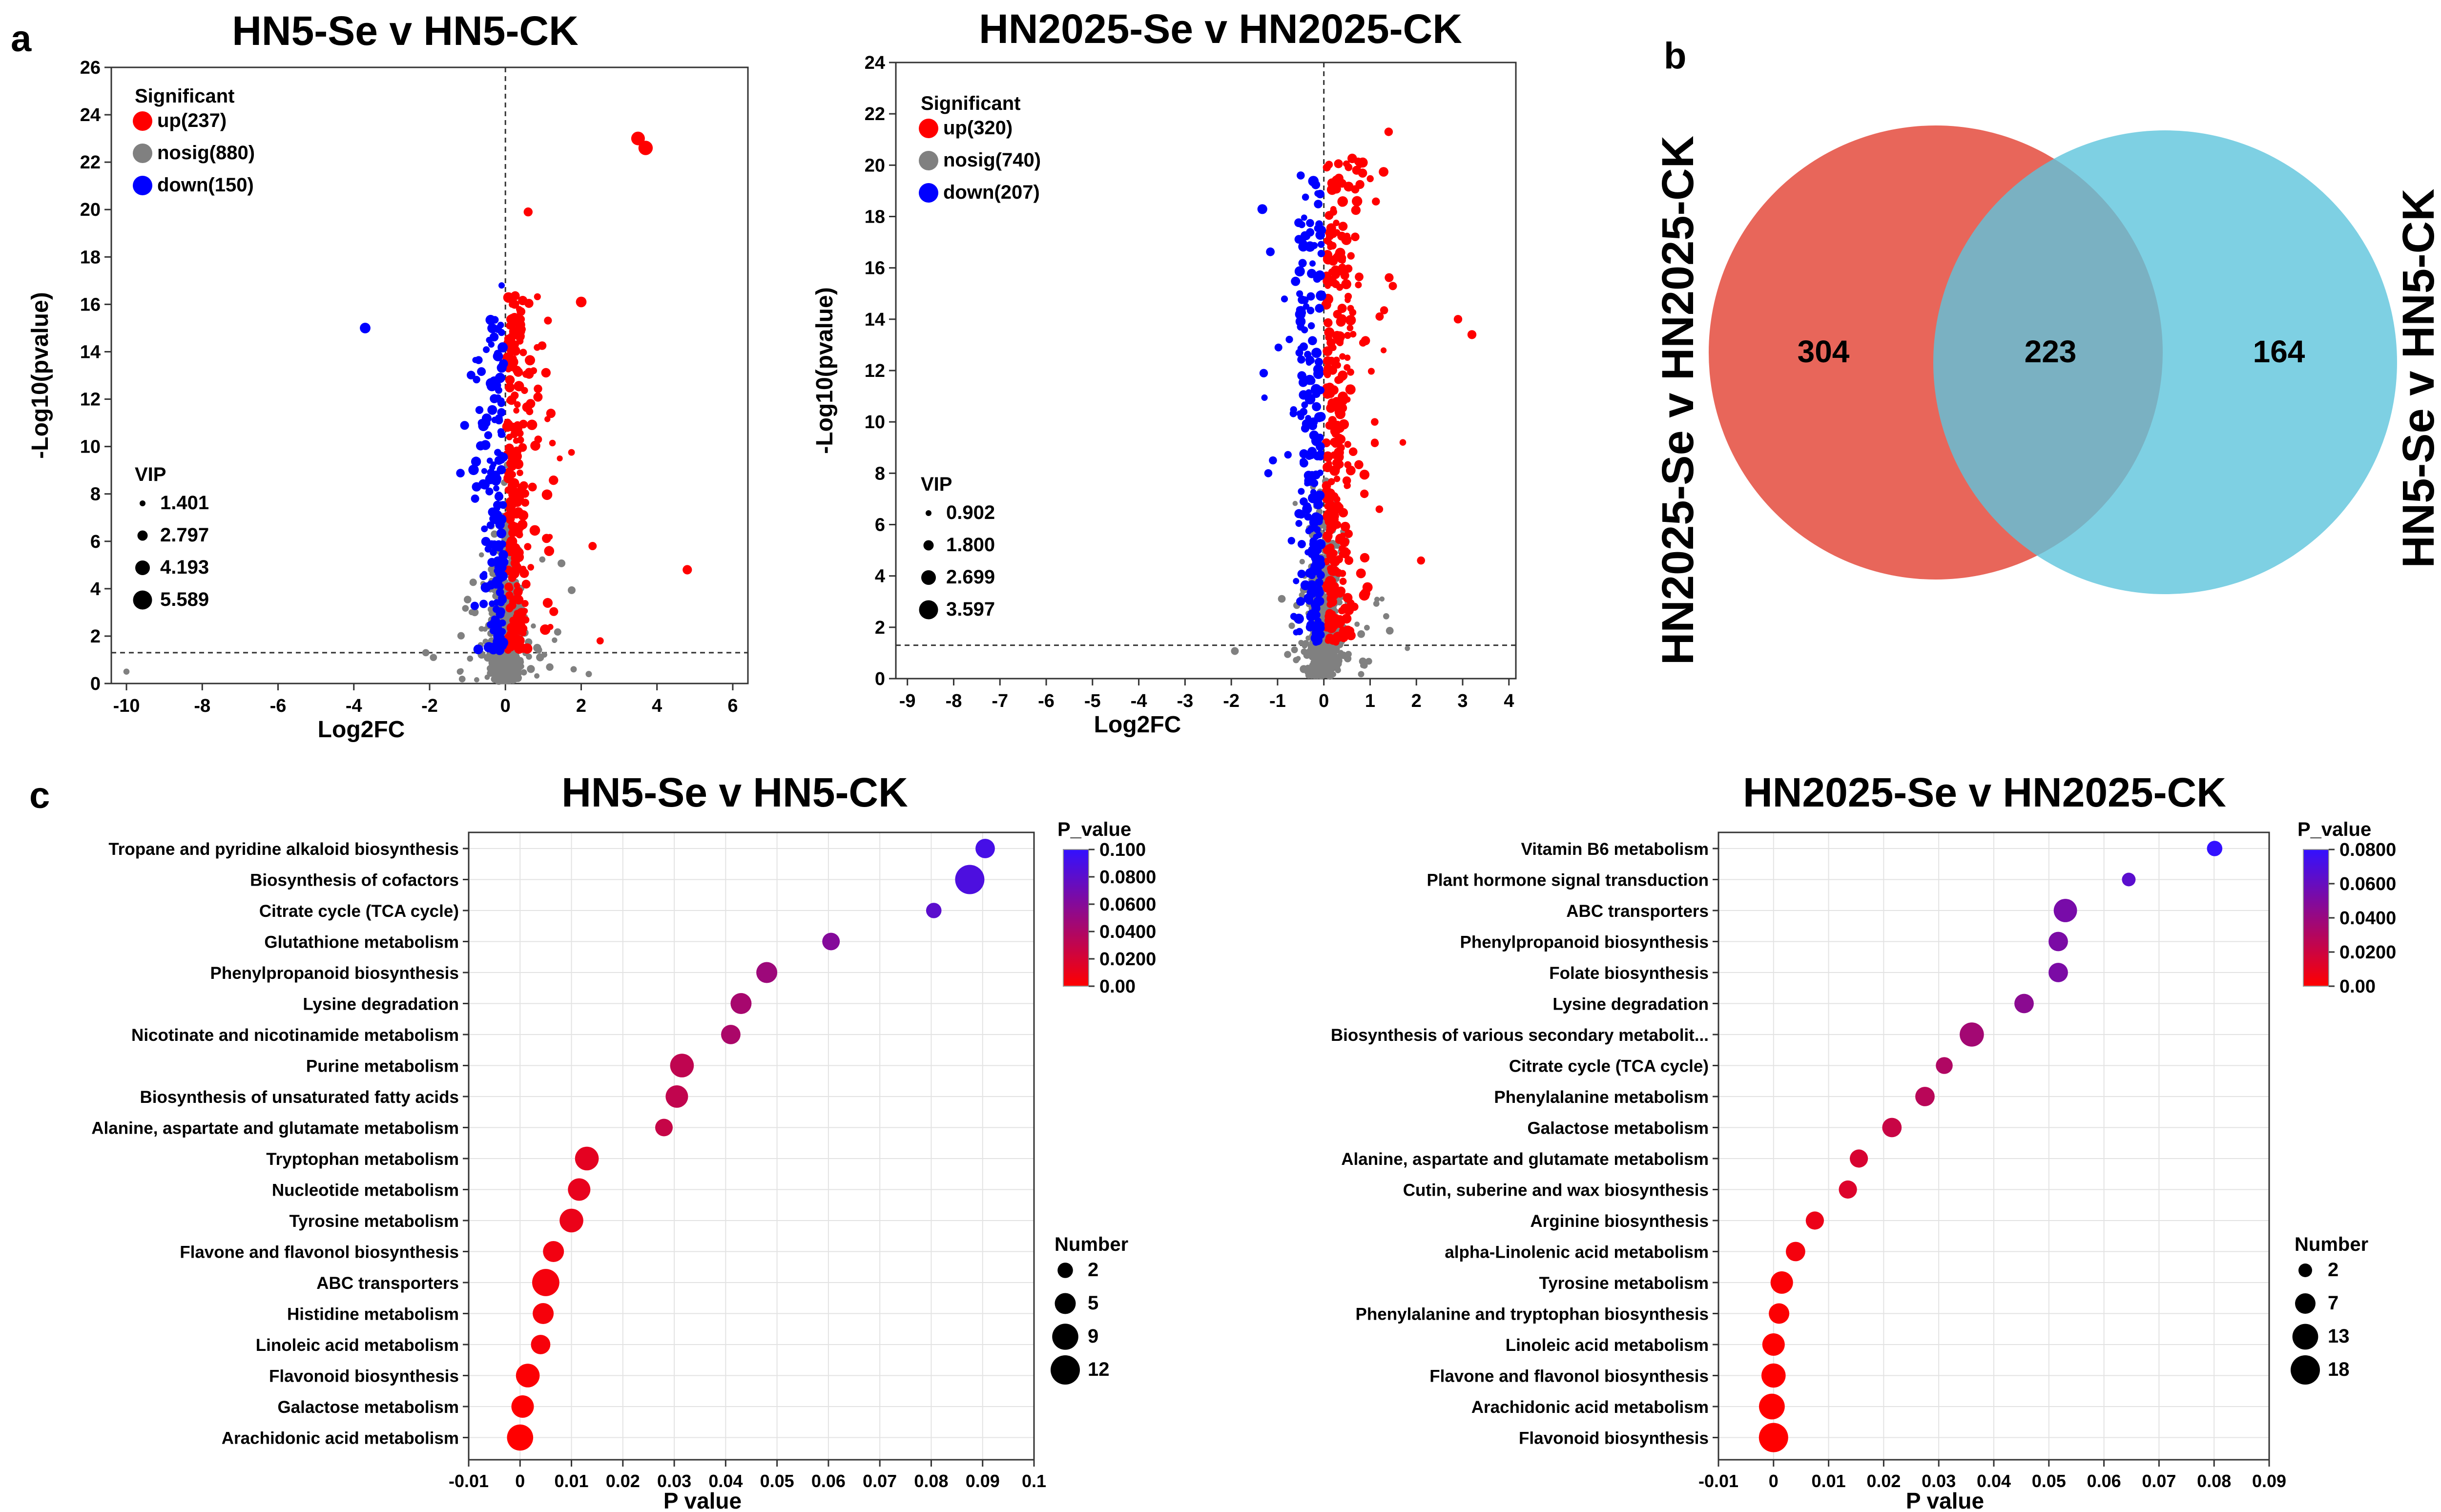 The height and width of the screenshot is (1512, 2441). What do you see at coordinates (206, 185) in the screenshot?
I see `legend-label-down: down(150)` at bounding box center [206, 185].